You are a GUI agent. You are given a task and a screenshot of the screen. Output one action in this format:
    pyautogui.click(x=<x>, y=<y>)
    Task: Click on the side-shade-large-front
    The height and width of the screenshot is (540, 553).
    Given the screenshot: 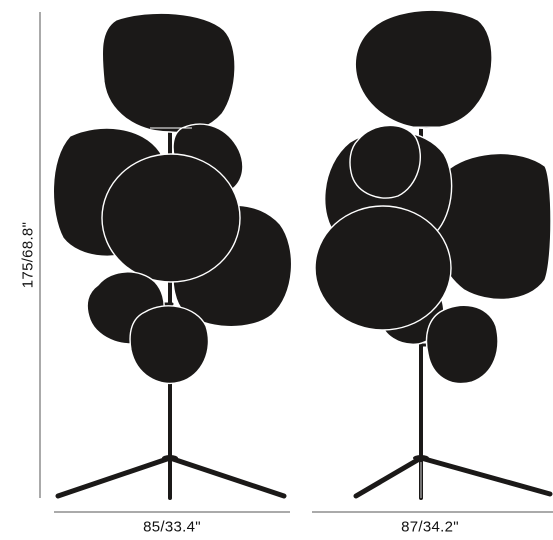 What is the action you would take?
    pyautogui.click(x=383, y=268)
    